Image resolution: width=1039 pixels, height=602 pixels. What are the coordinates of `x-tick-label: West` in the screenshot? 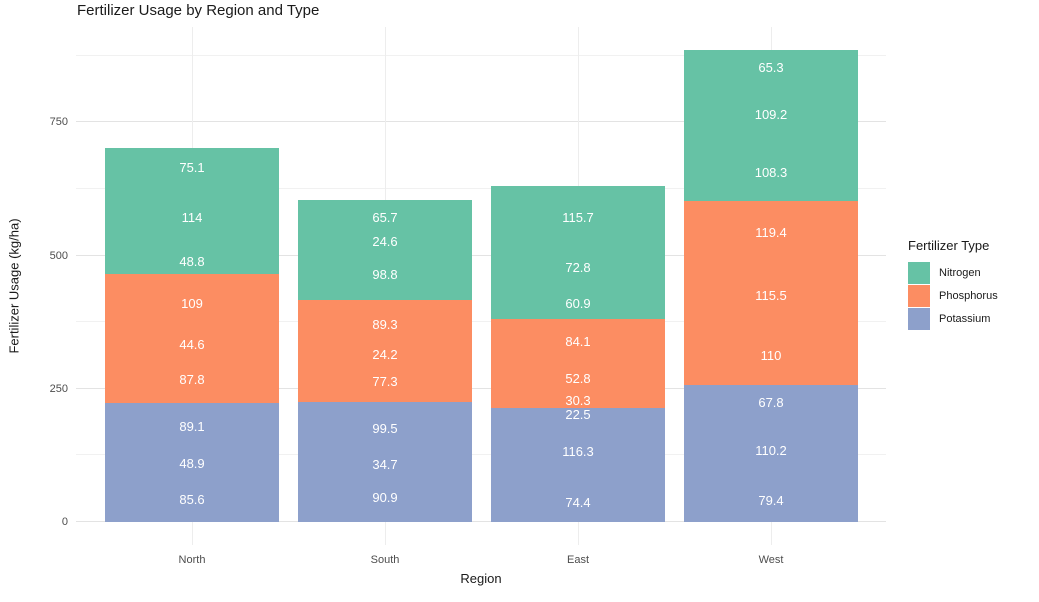 It's located at (771, 560).